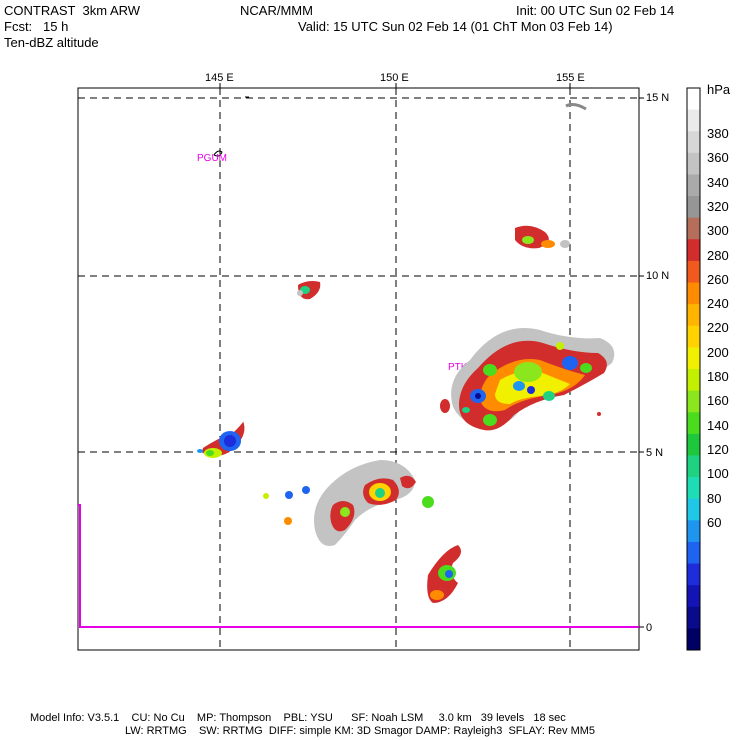  What do you see at coordinates (444, 574) in the screenshot?
I see `echo-cluster-south` at bounding box center [444, 574].